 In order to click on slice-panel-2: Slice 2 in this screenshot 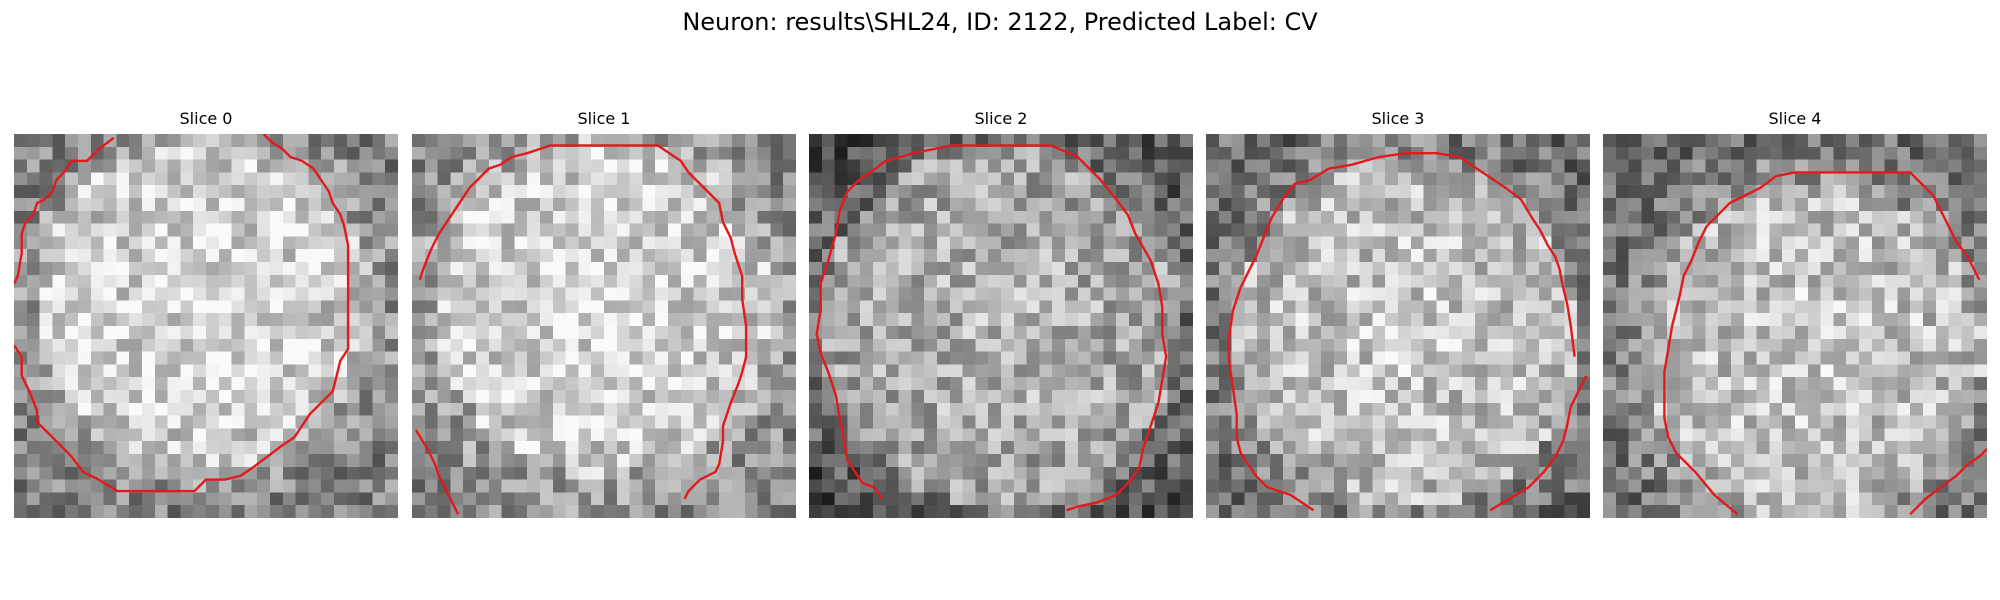, I will do `click(1001, 313)`.